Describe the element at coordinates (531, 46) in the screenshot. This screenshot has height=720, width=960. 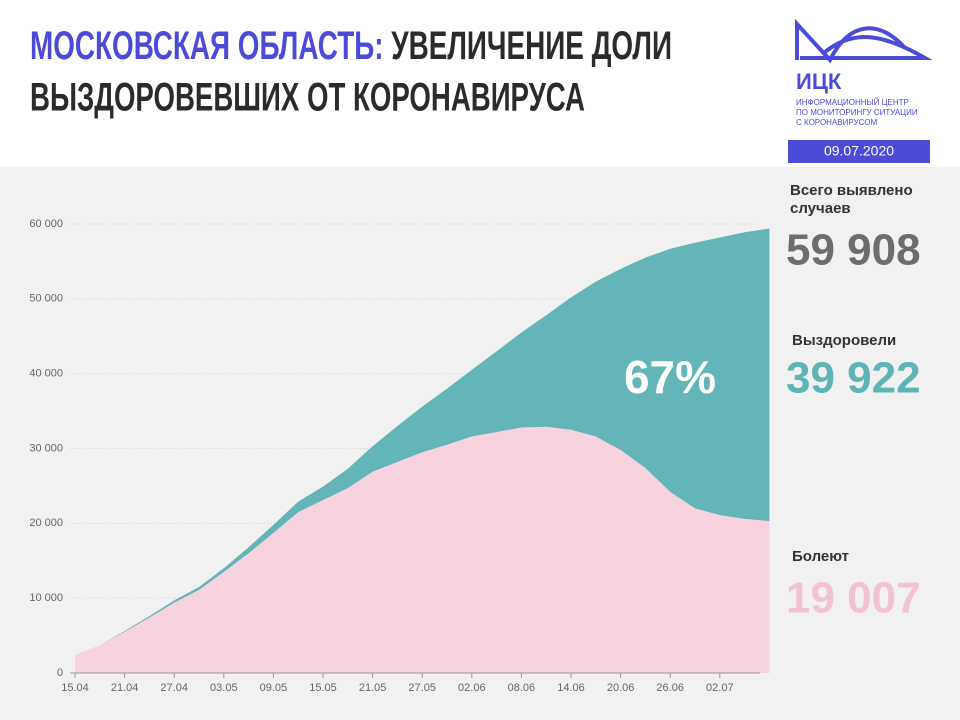
I see `title-text: УВЕЛИЧЕНИЕ ДОЛИ` at that location.